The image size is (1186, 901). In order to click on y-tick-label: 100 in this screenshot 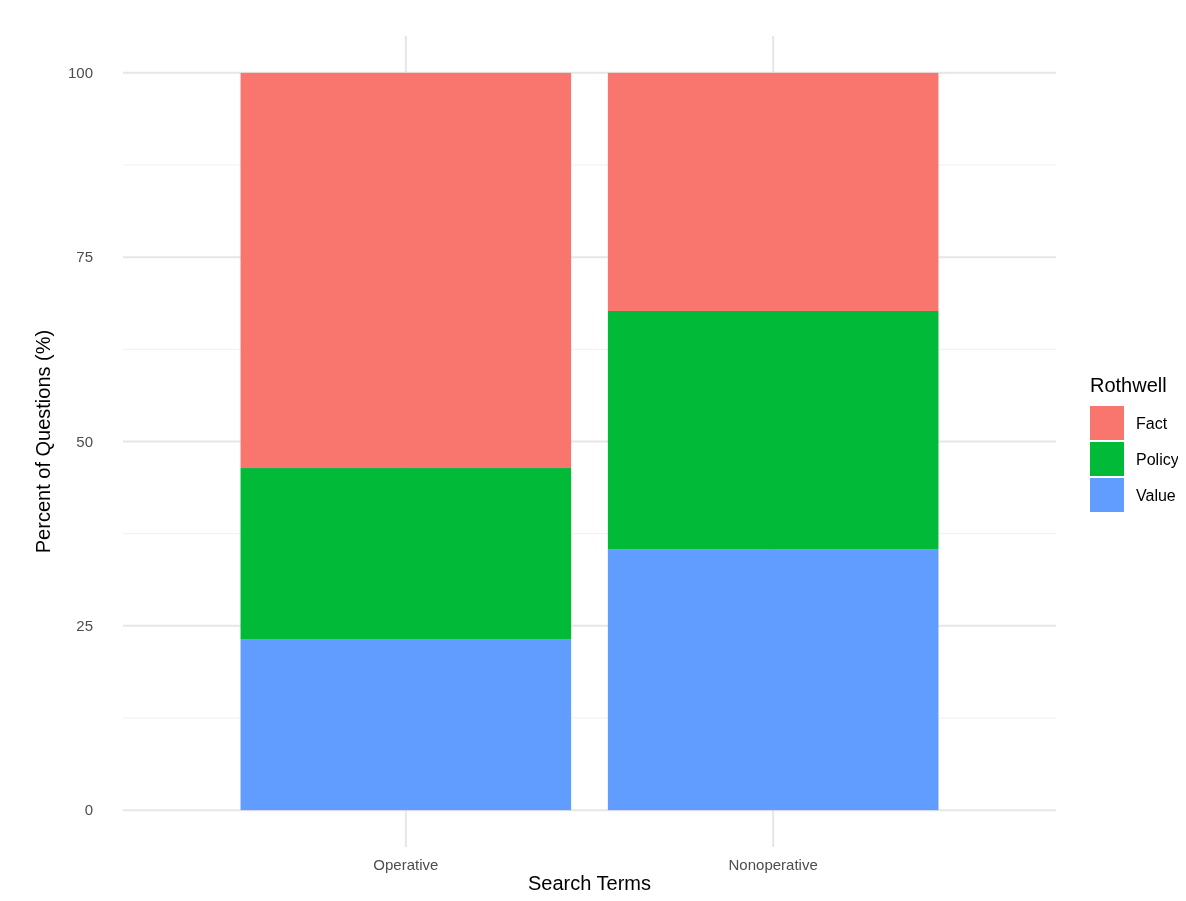, I will do `click(80, 73)`.